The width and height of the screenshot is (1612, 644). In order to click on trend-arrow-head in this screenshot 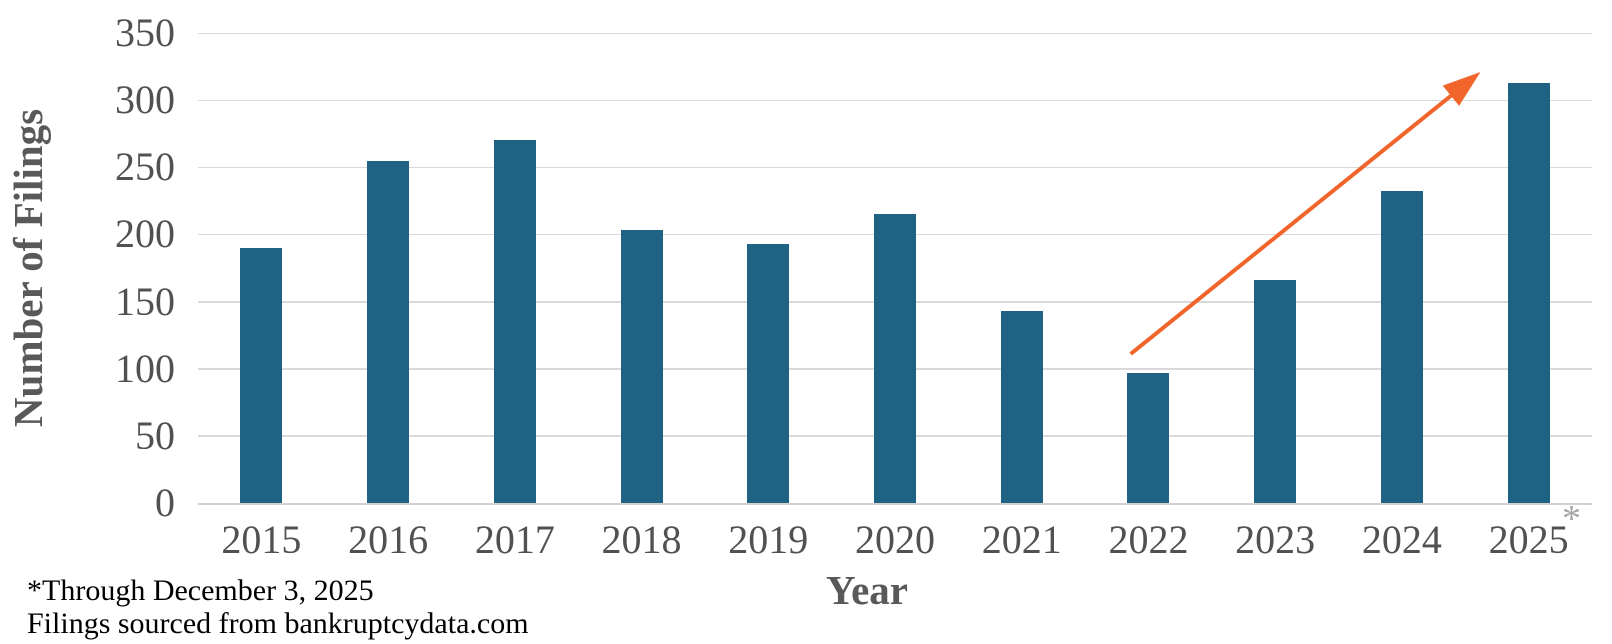, I will do `click(1461, 88)`.